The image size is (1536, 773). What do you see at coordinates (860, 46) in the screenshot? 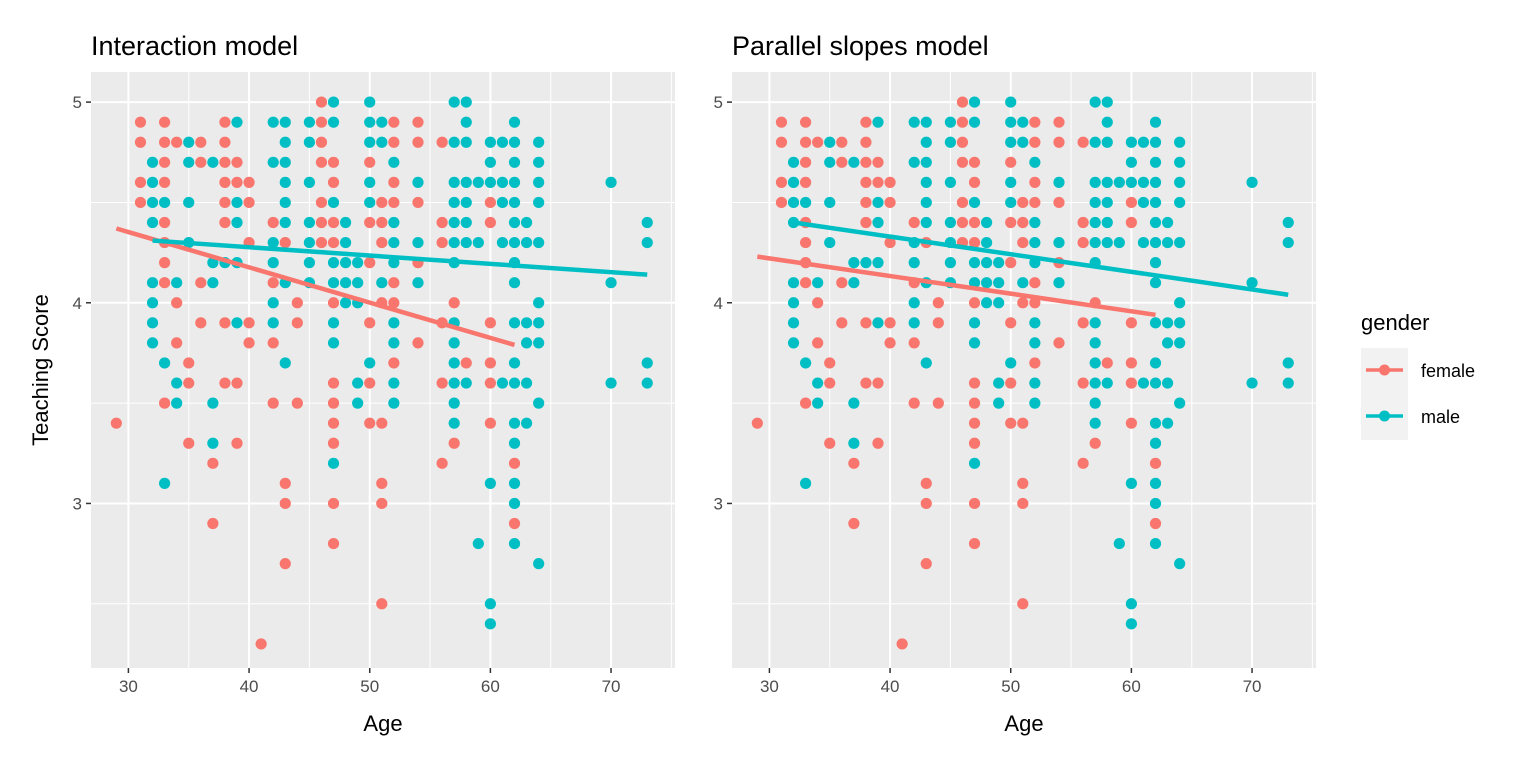
I see `panel-title-parallel: Parallel slopes model` at bounding box center [860, 46].